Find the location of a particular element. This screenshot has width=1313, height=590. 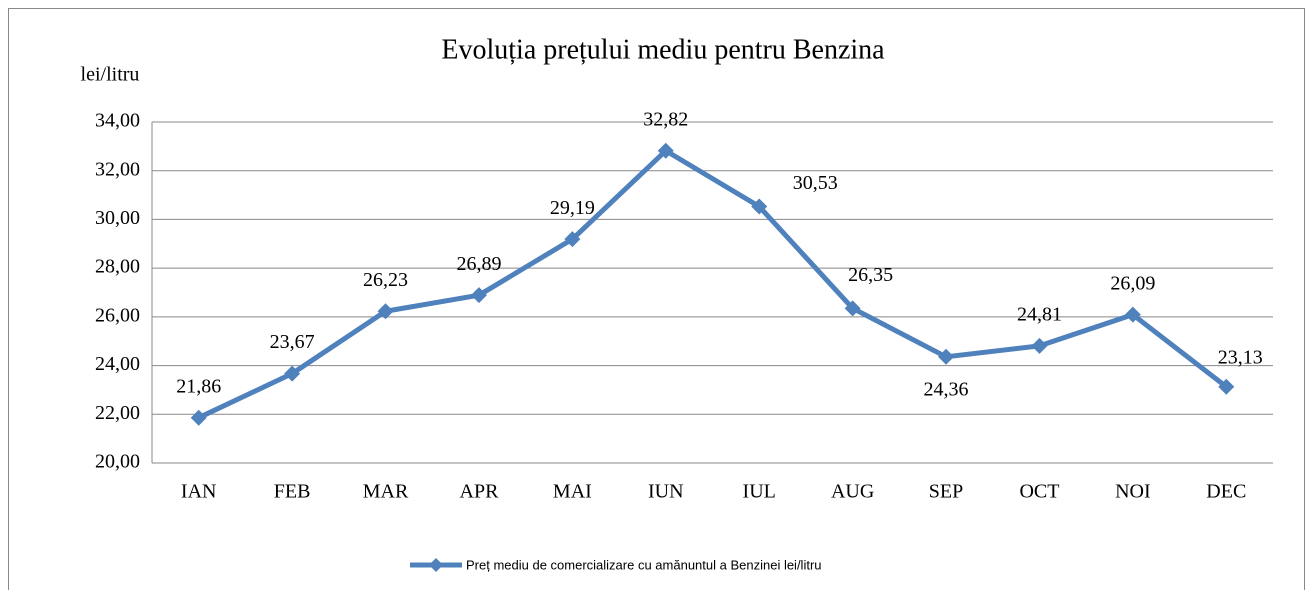

data-label: 23,67 is located at coordinates (292, 342).